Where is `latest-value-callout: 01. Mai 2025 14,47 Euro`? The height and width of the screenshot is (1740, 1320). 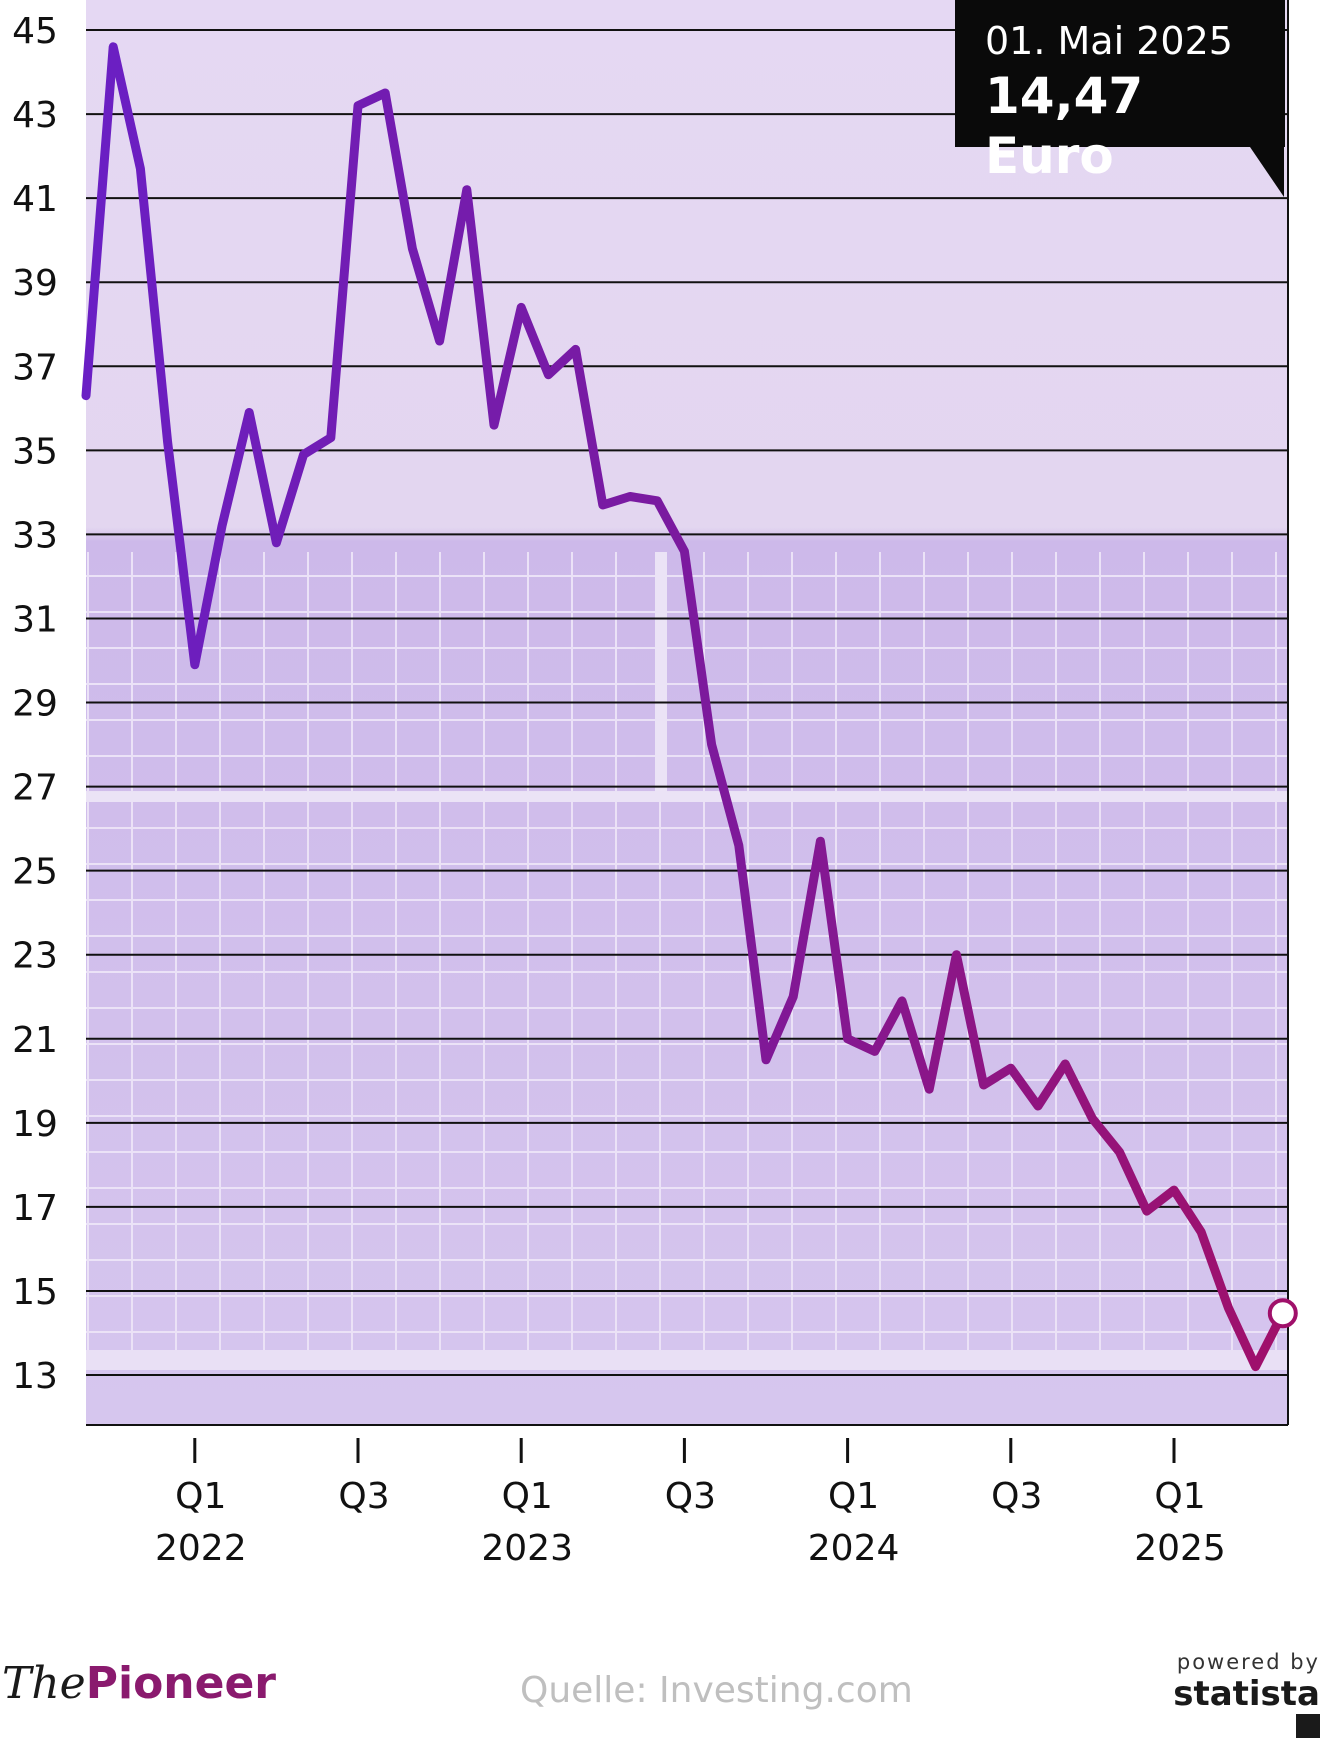
latest-value-callout: 01. Mai 2025 14,47 Euro is located at coordinates (1120, 92).